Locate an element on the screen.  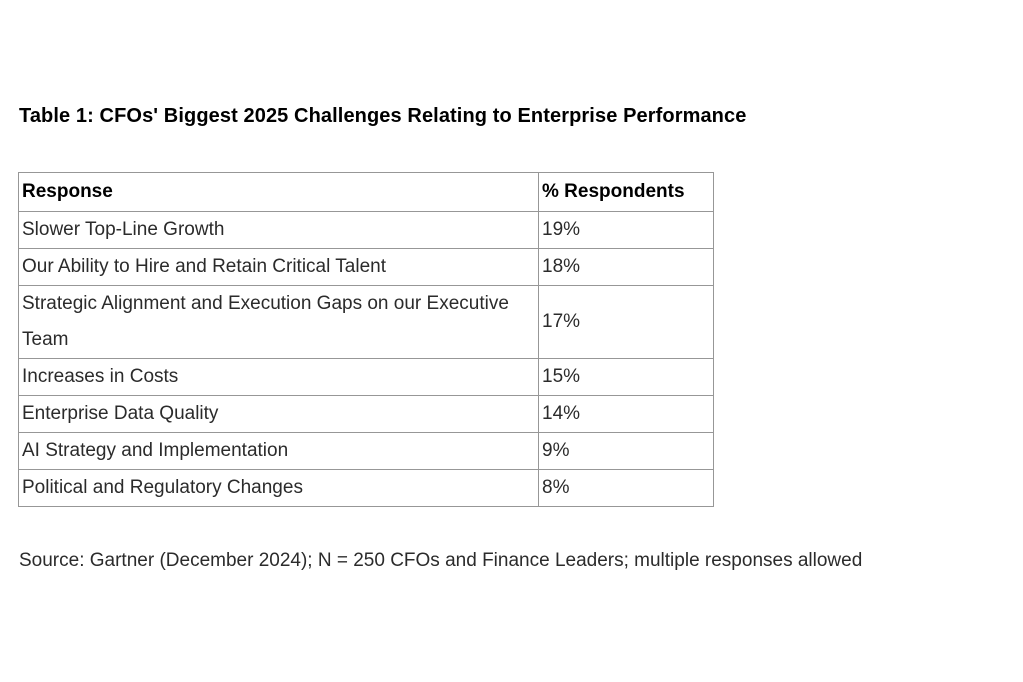
column-header-percent: % Respondents is located at coordinates (626, 192).